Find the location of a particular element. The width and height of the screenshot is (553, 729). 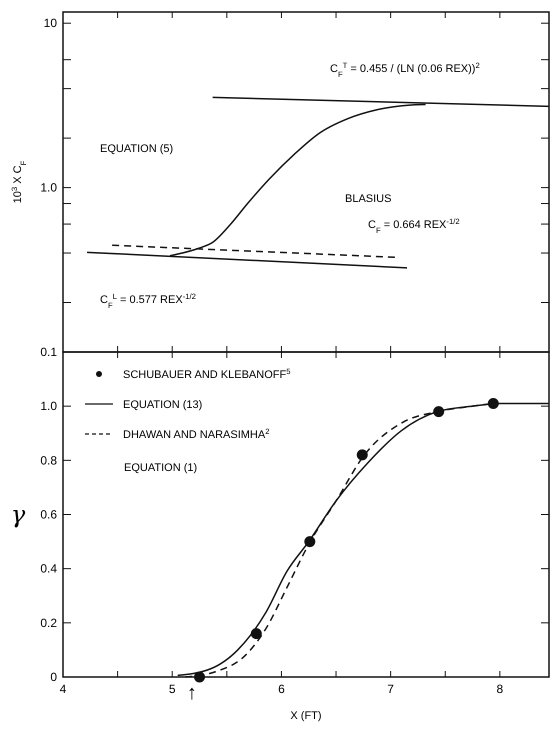

x-tick-label: 4 is located at coordinates (63, 689).